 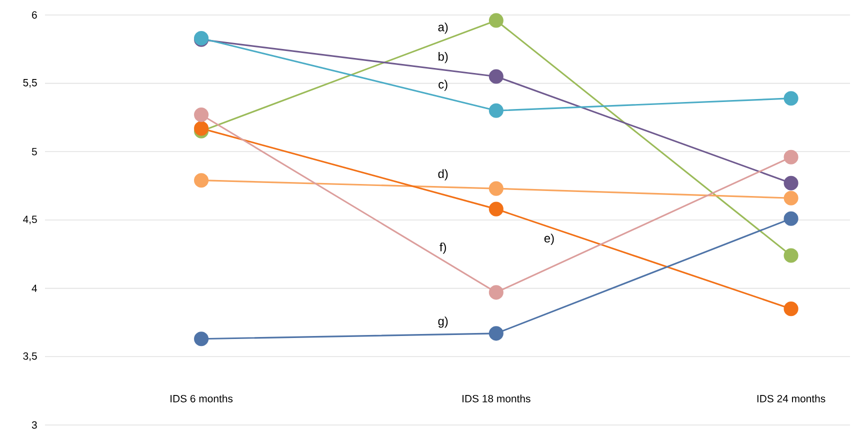 I want to click on series-label: b), so click(x=443, y=58).